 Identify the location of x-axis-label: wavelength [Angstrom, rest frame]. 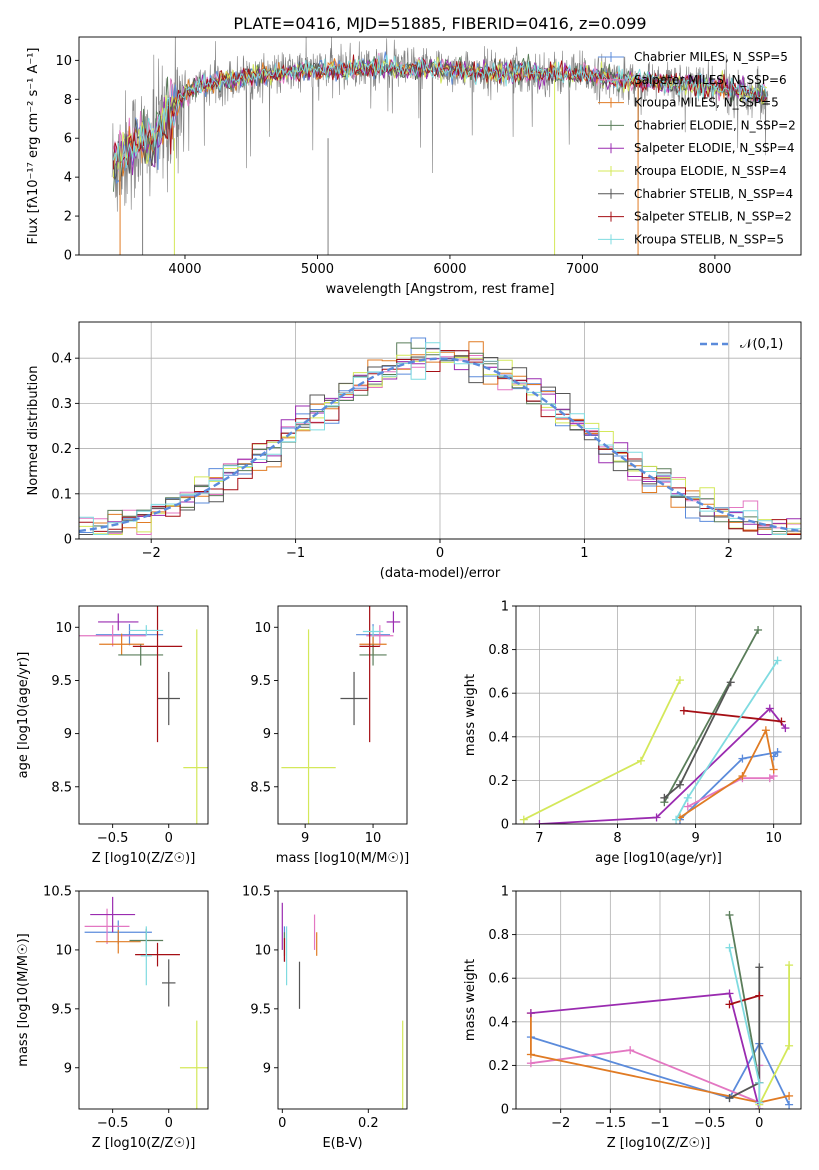
(440, 289).